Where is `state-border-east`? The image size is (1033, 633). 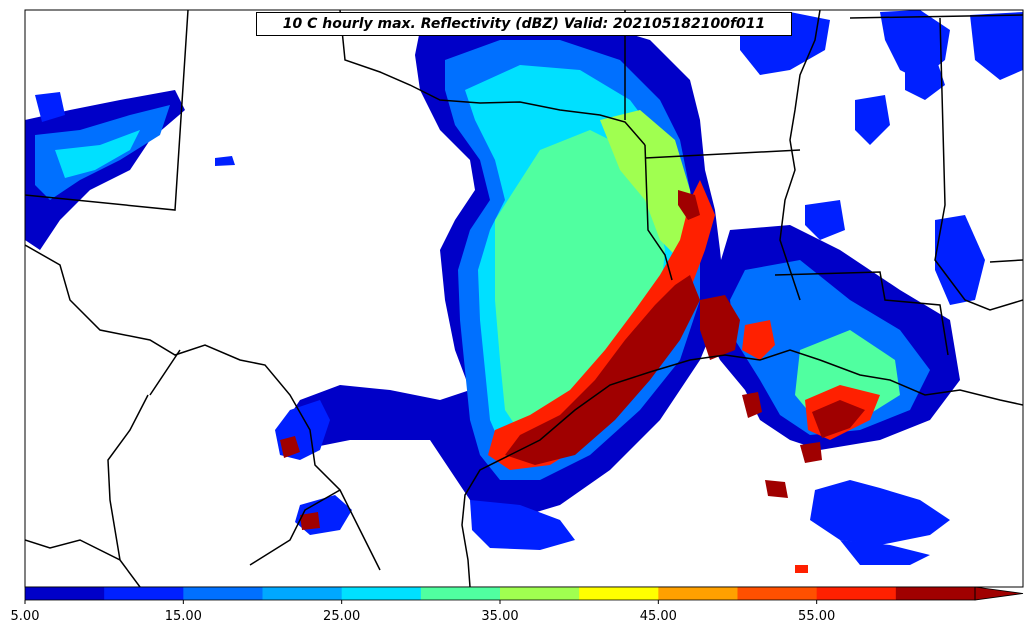
state-border-east is located at coordinates (936, 16).